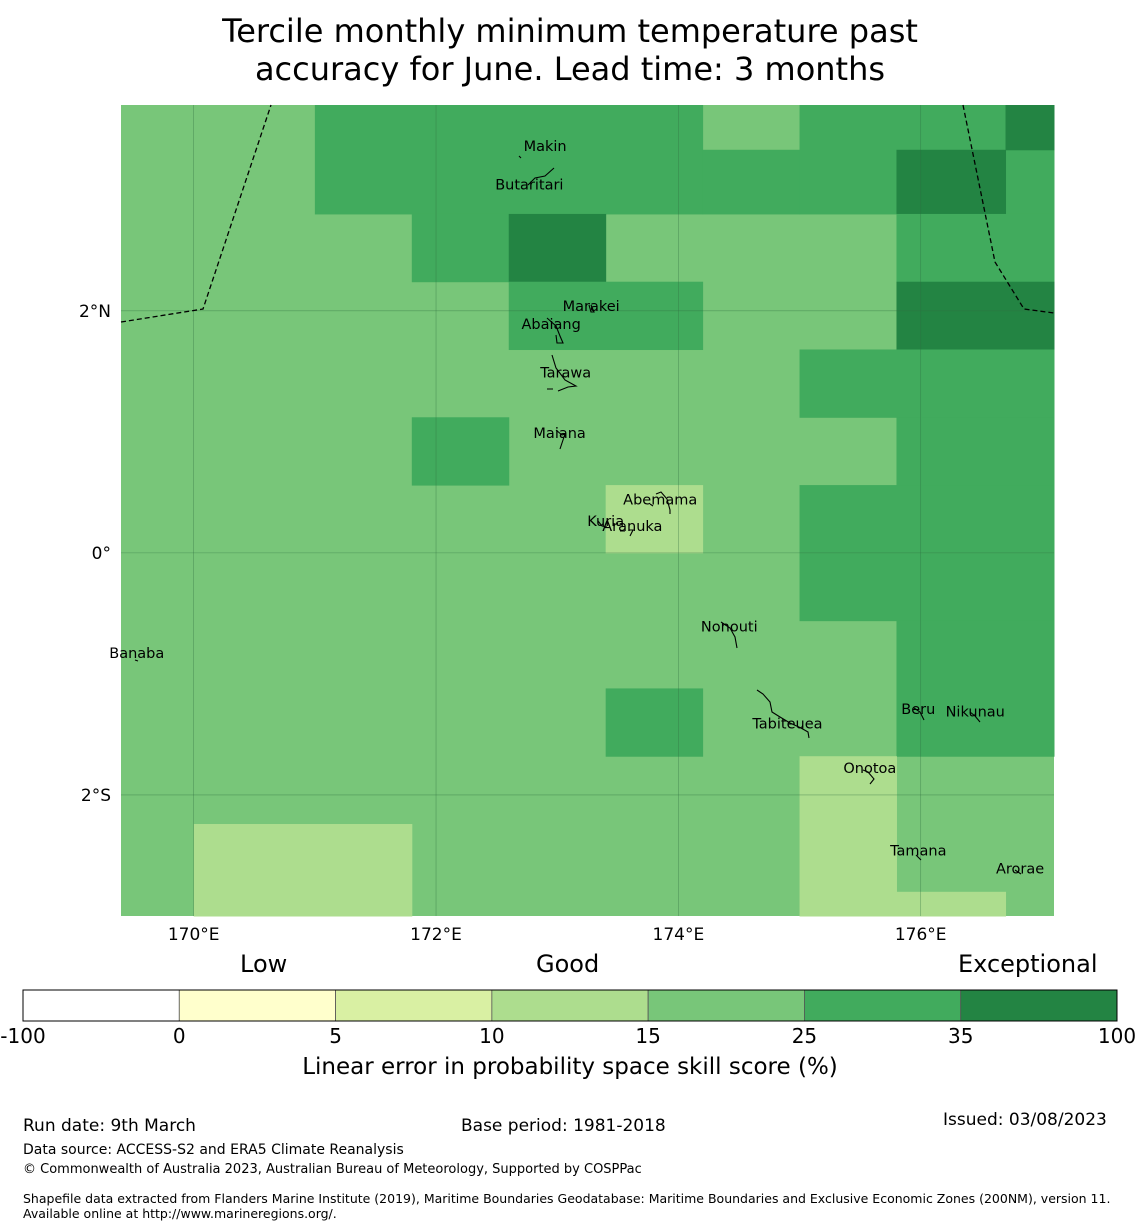  What do you see at coordinates (565, 373) in the screenshot?
I see `island-label: Tarawa` at bounding box center [565, 373].